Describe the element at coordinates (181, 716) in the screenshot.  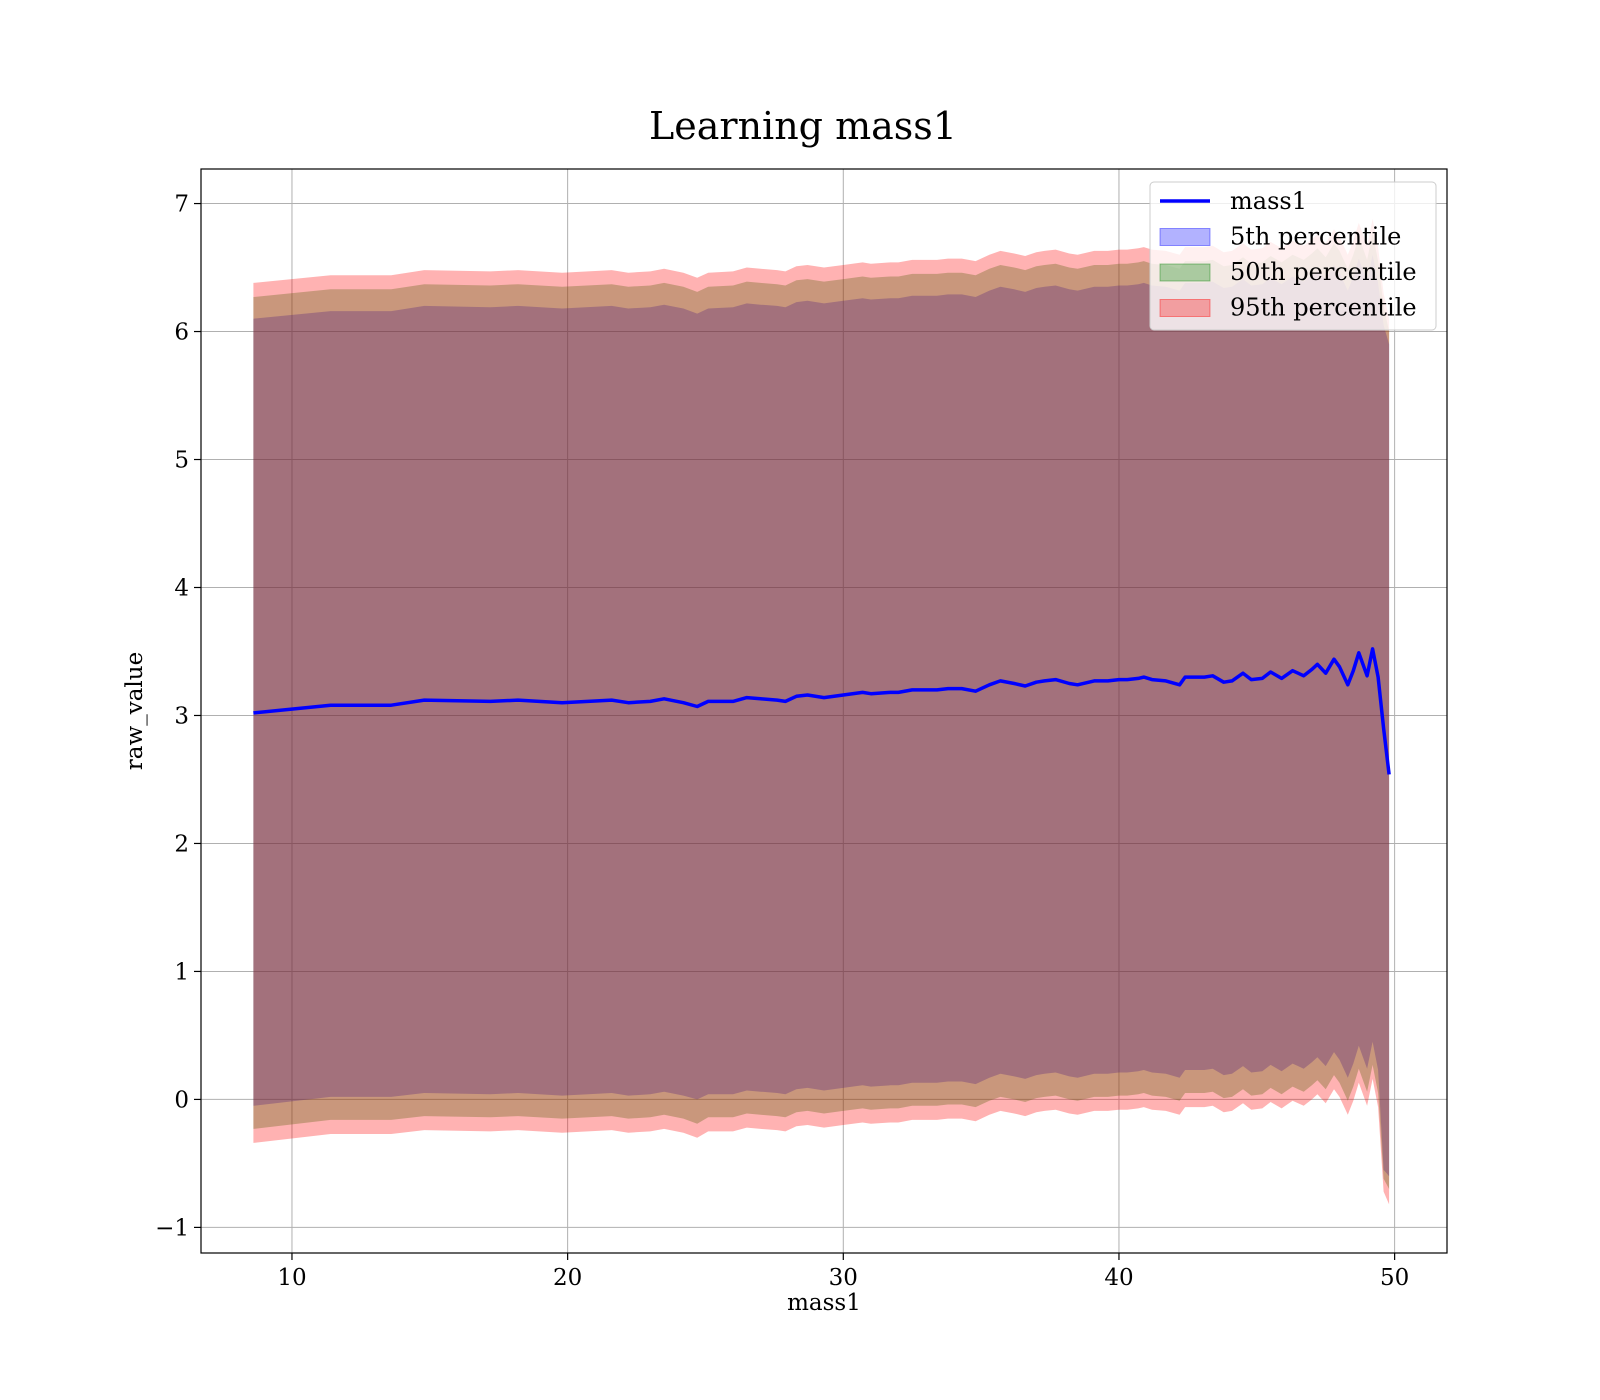
I see `y-tick-label: 3` at that location.